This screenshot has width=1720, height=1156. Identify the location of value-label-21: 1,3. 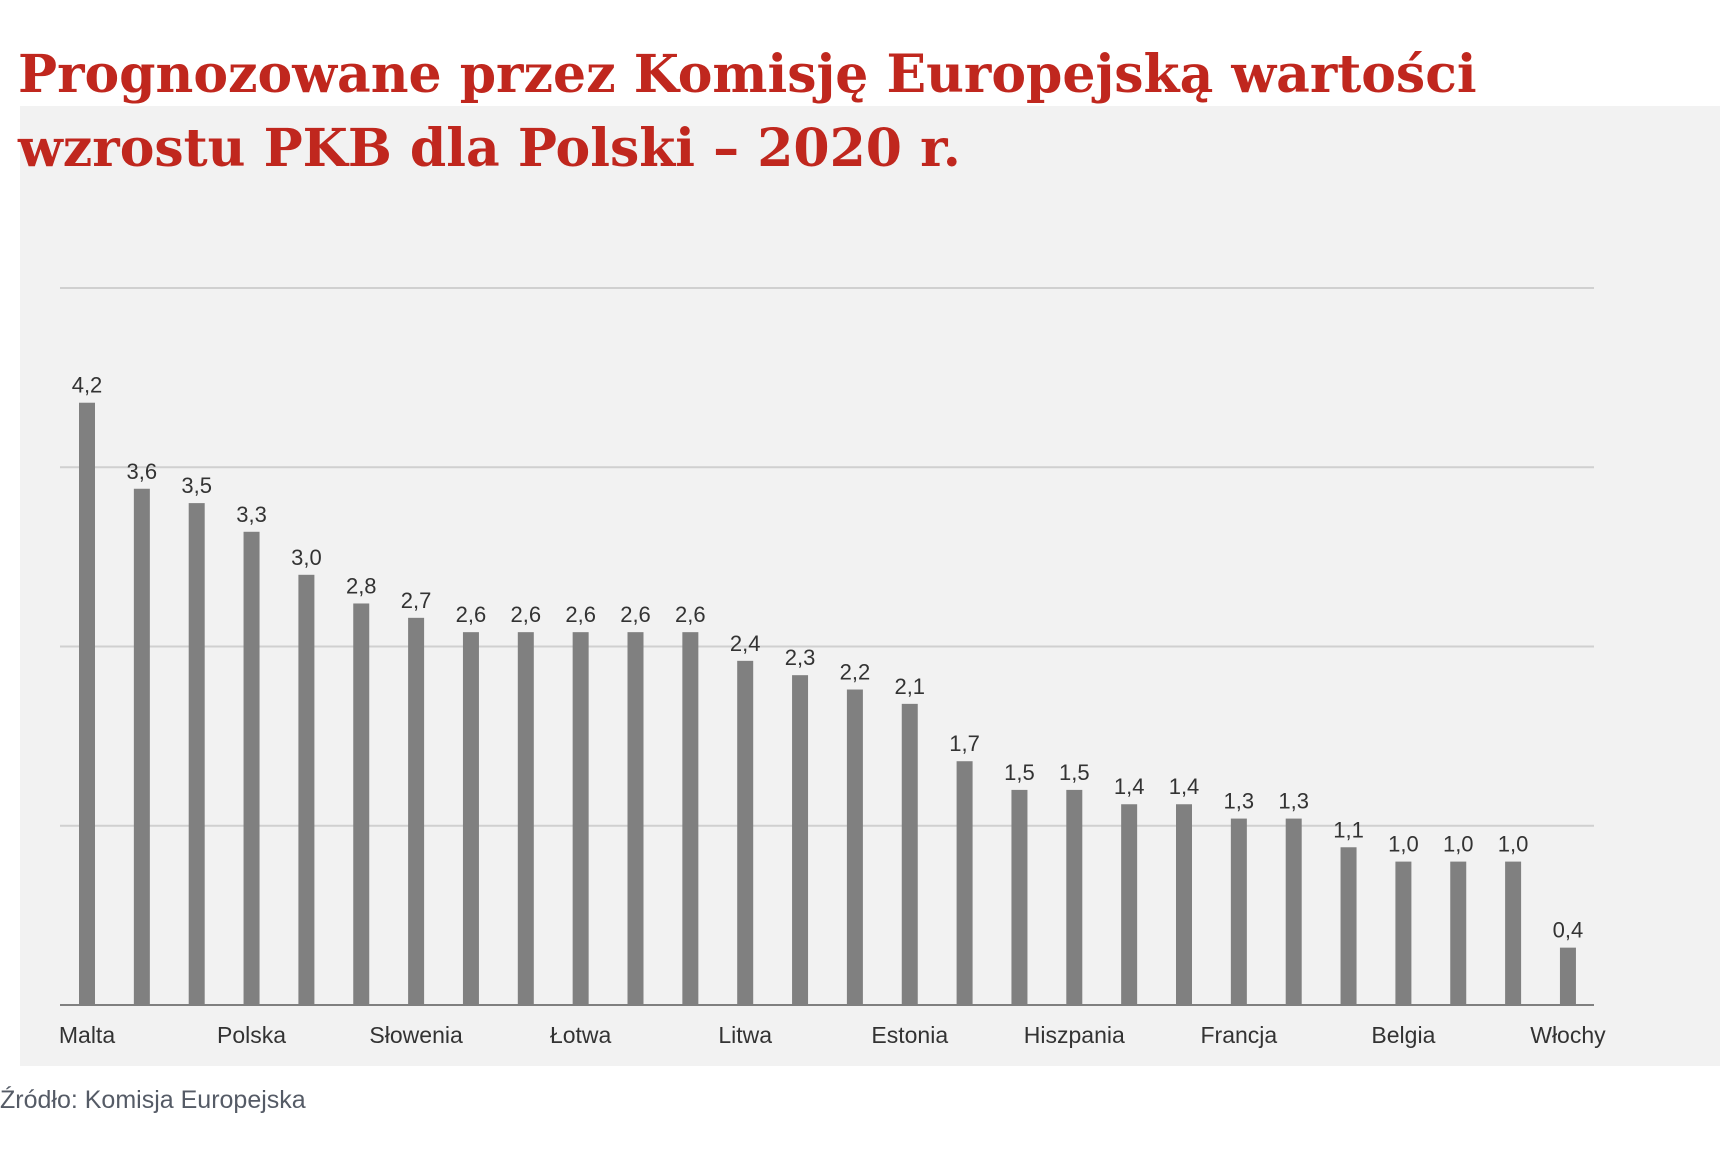
(1239, 801).